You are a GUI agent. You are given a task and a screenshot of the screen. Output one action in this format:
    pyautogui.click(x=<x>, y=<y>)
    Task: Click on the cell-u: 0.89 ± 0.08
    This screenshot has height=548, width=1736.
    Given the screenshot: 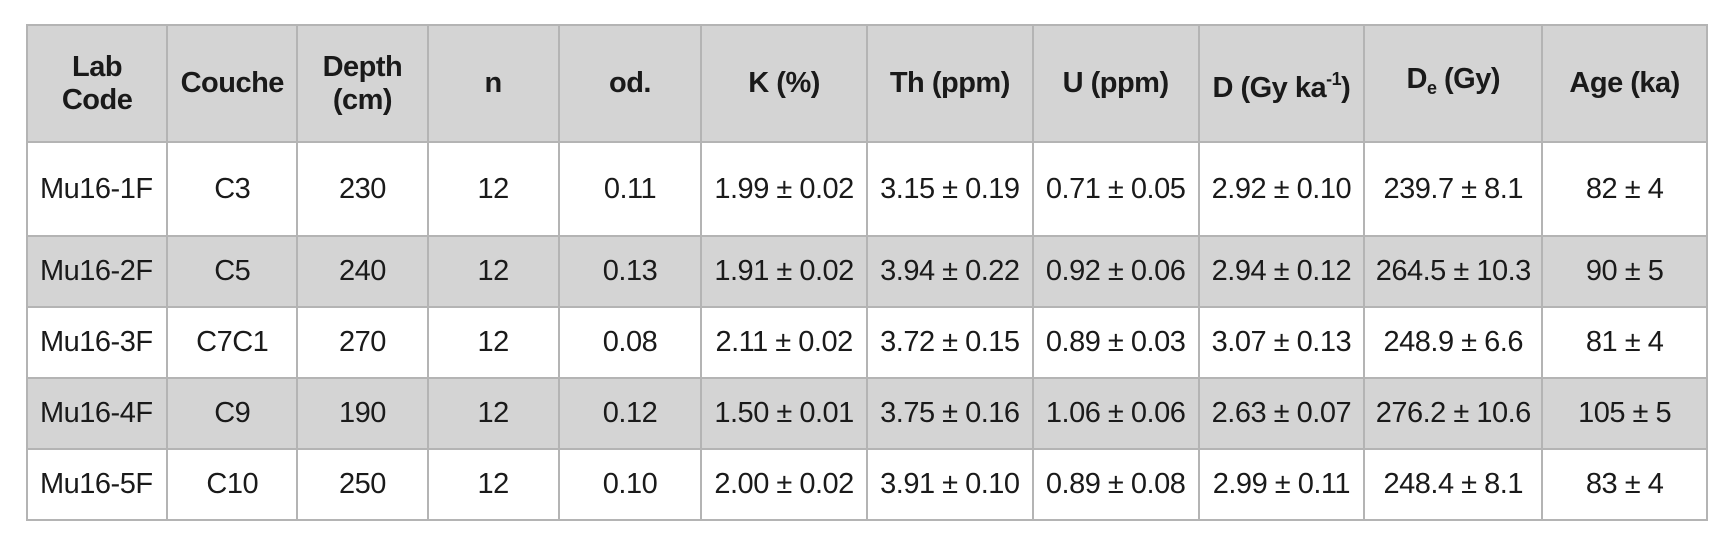 What is the action you would take?
    pyautogui.click(x=1115, y=484)
    